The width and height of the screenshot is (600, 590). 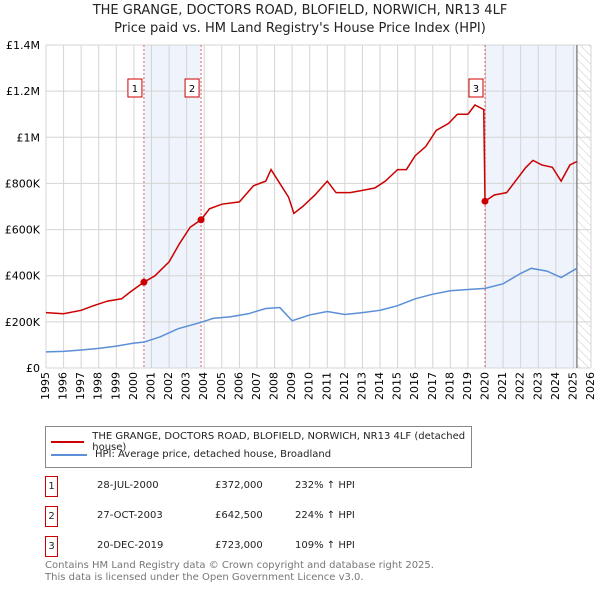 What do you see at coordinates (256, 386) in the screenshot?
I see `x-tick-label: 2007` at bounding box center [256, 386].